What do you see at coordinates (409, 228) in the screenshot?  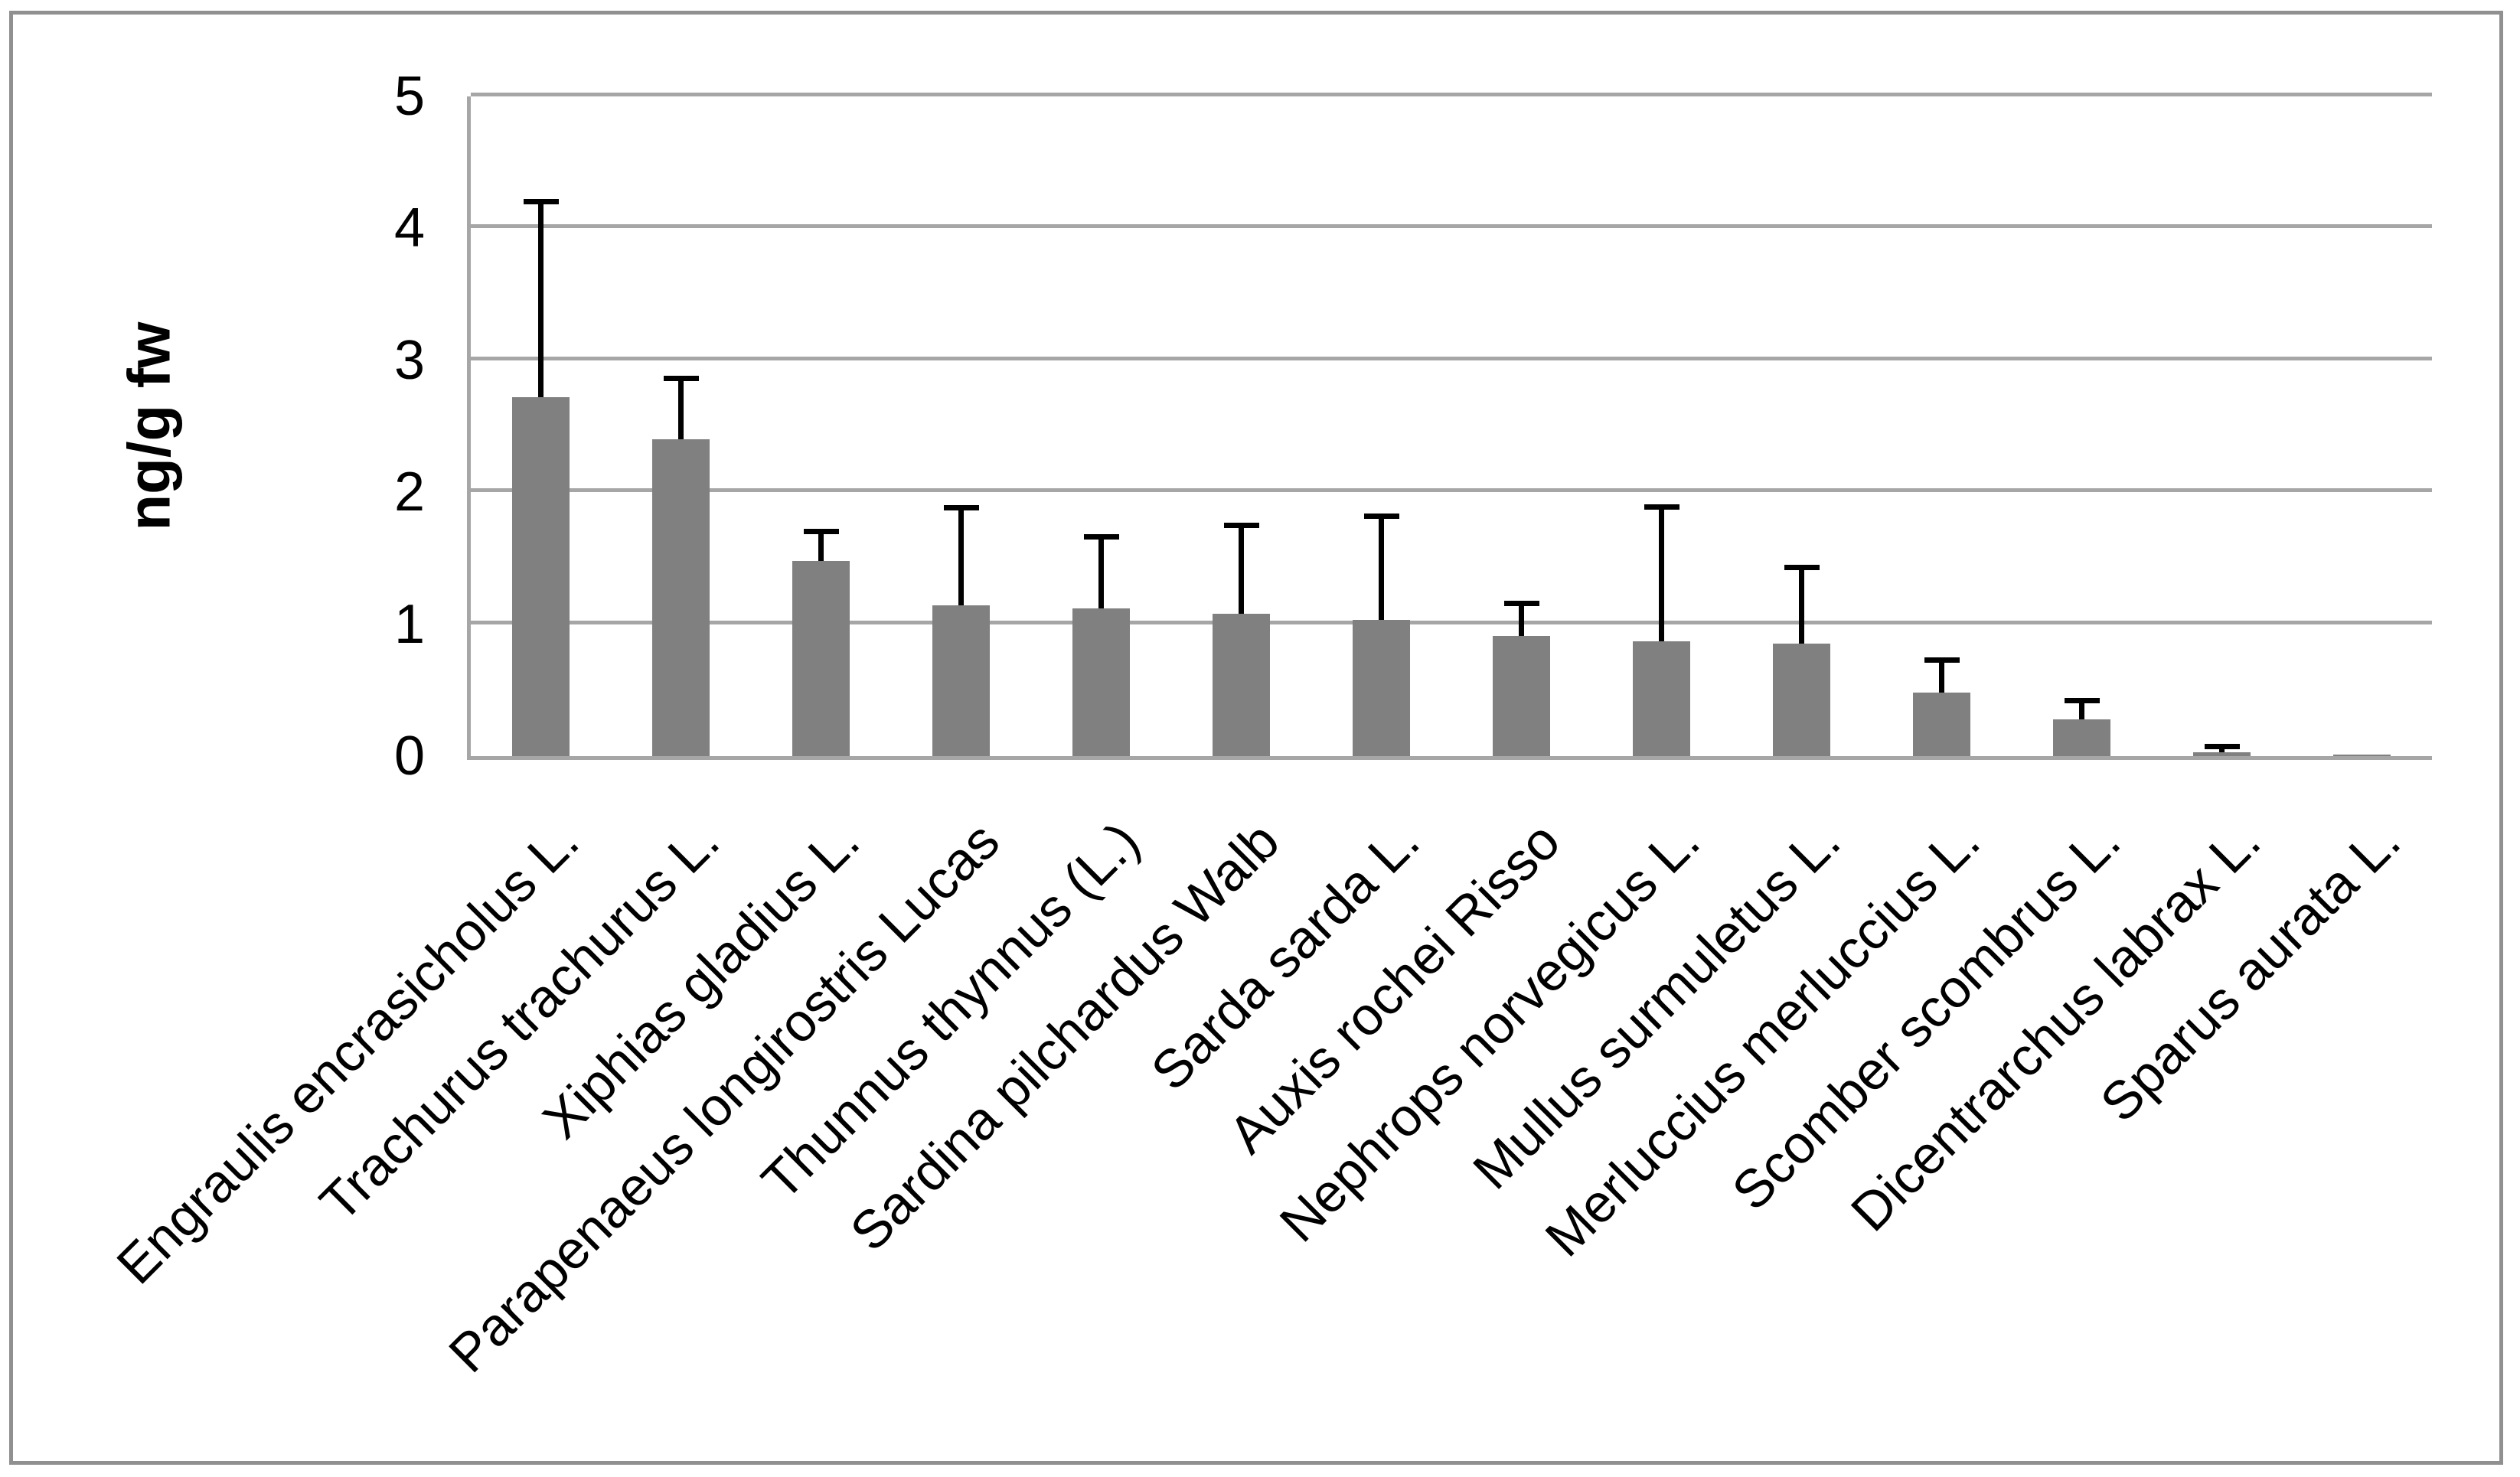 I see `y-tick-label-4: 4` at bounding box center [409, 228].